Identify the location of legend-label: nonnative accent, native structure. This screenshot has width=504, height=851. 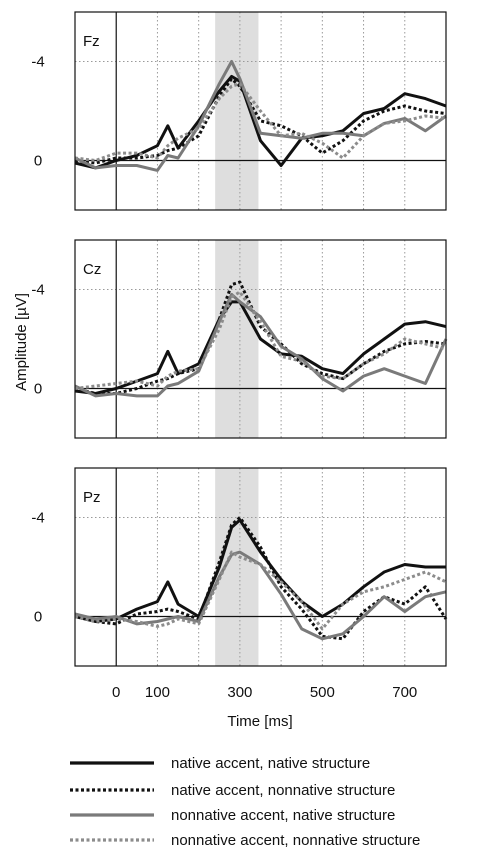
(283, 815).